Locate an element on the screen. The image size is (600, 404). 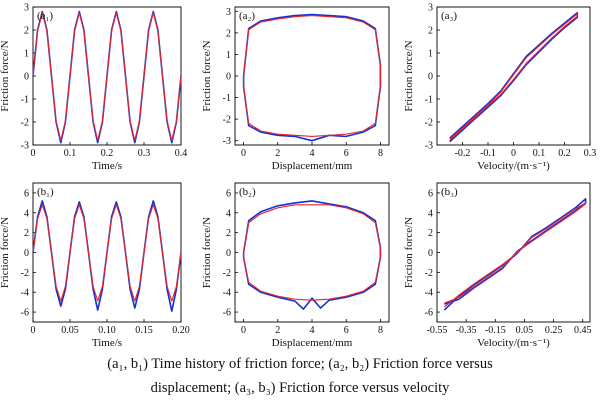
x-tick-label: 0.4 is located at coordinates (181, 153).